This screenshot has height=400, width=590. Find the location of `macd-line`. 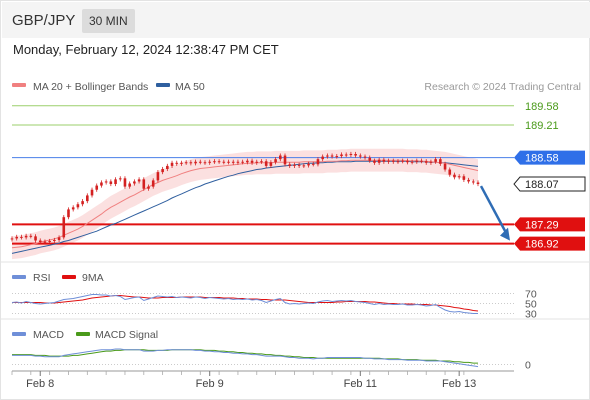

macd-line is located at coordinates (245, 358).